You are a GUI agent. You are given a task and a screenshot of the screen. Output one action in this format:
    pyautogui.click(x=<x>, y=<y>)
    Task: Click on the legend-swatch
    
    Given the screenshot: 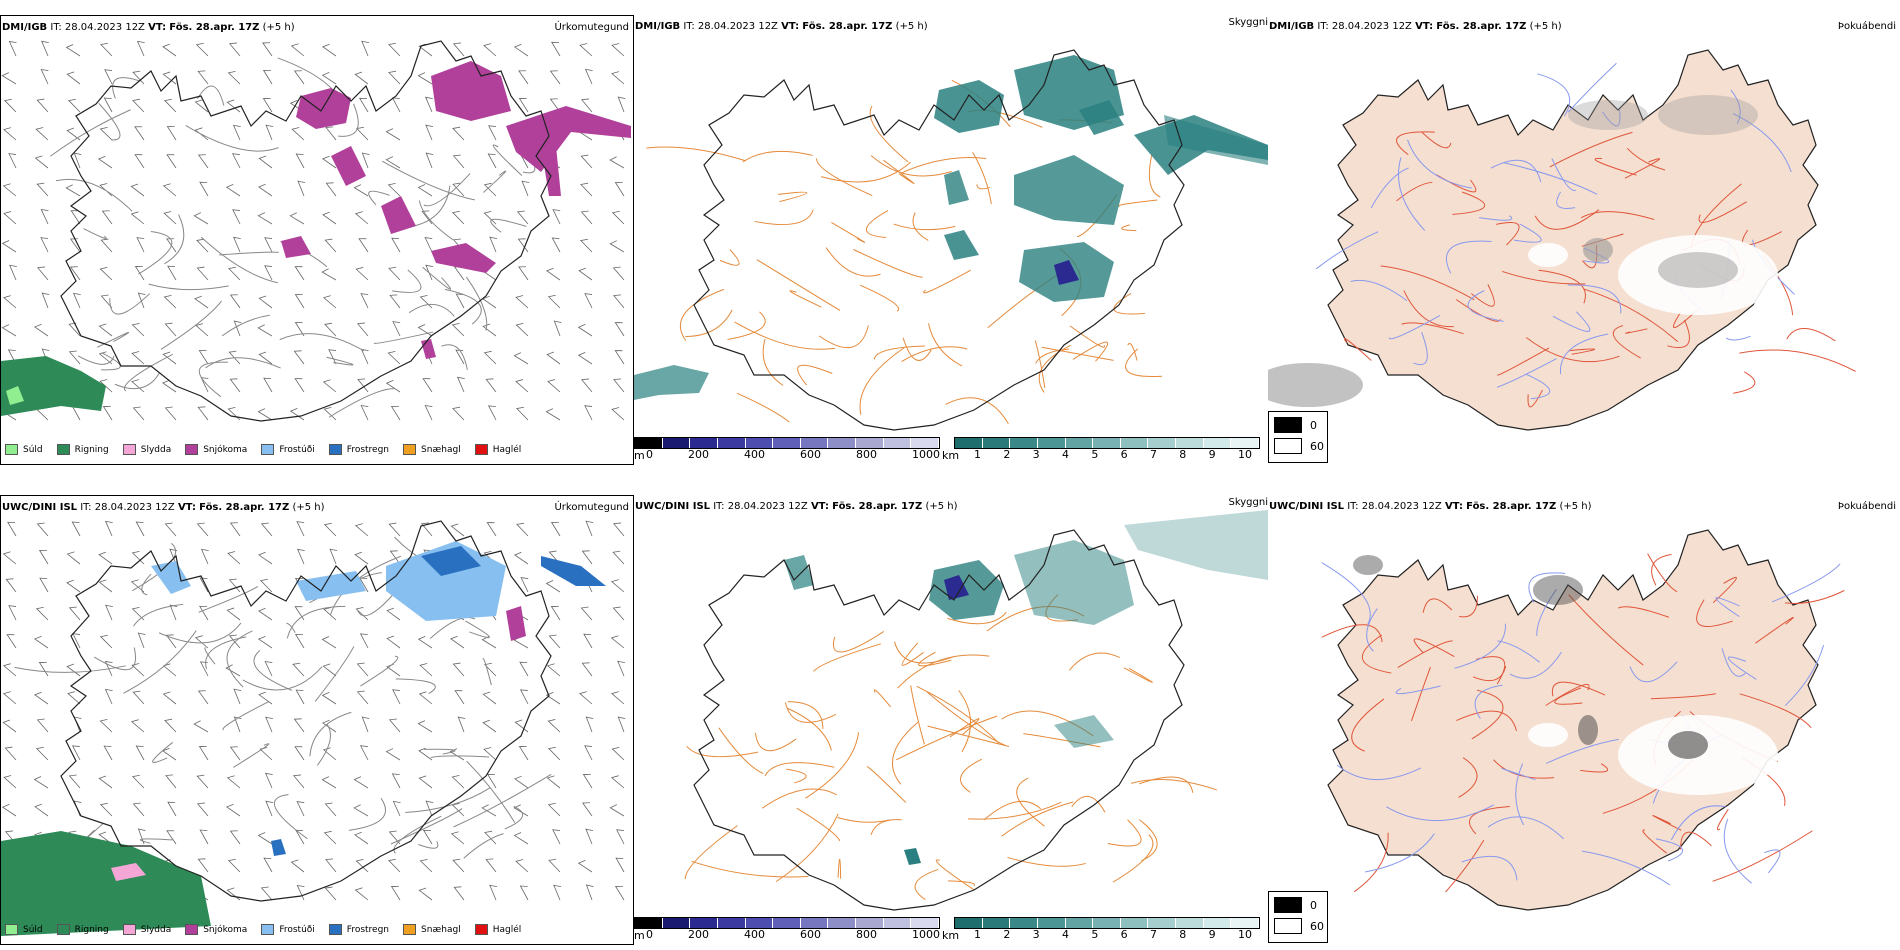 What is the action you would take?
    pyautogui.click(x=410, y=449)
    